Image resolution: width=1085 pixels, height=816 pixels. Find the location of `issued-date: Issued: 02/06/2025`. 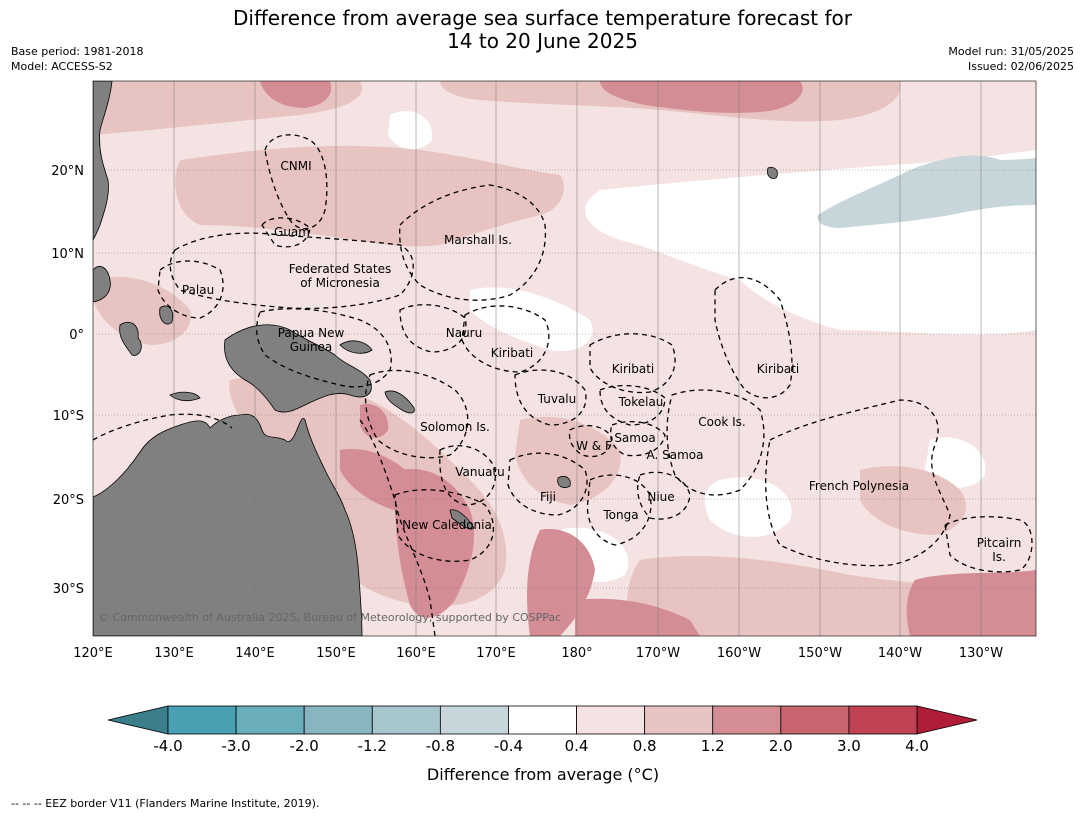

issued-date: Issued: 02/06/2025 is located at coordinates (1020, 66).